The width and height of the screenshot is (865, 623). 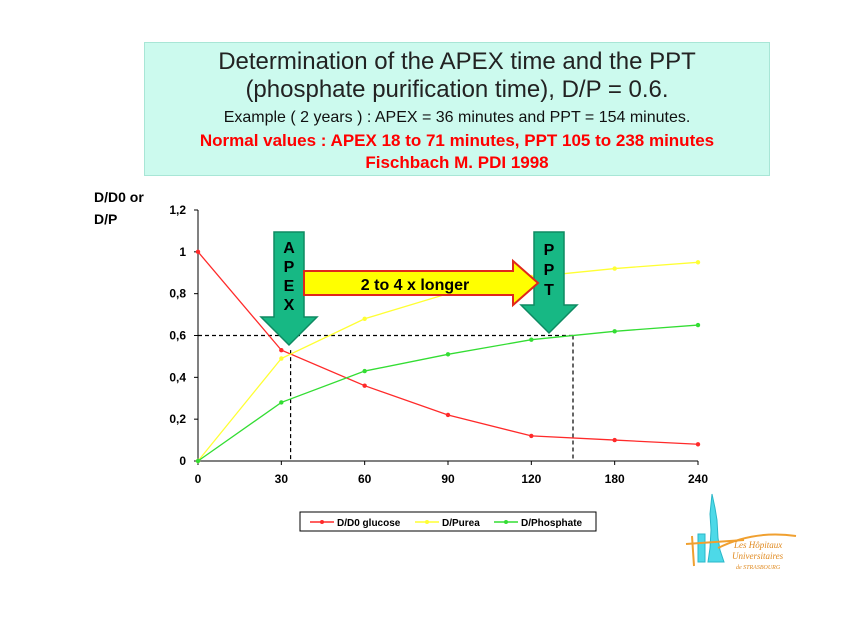 I want to click on x-tick-label: 0, so click(x=198, y=479).